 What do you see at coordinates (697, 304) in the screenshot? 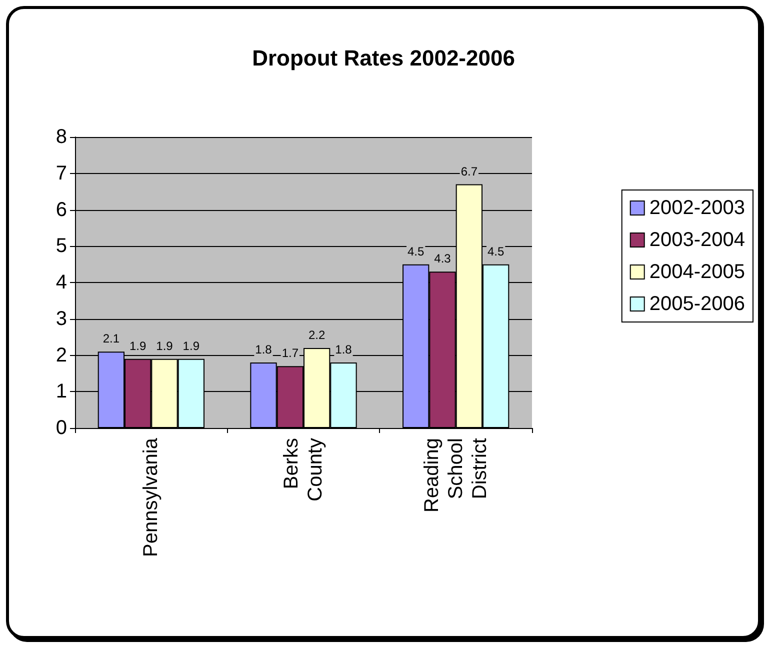
I see `legend-label: 2005-2006` at bounding box center [697, 304].